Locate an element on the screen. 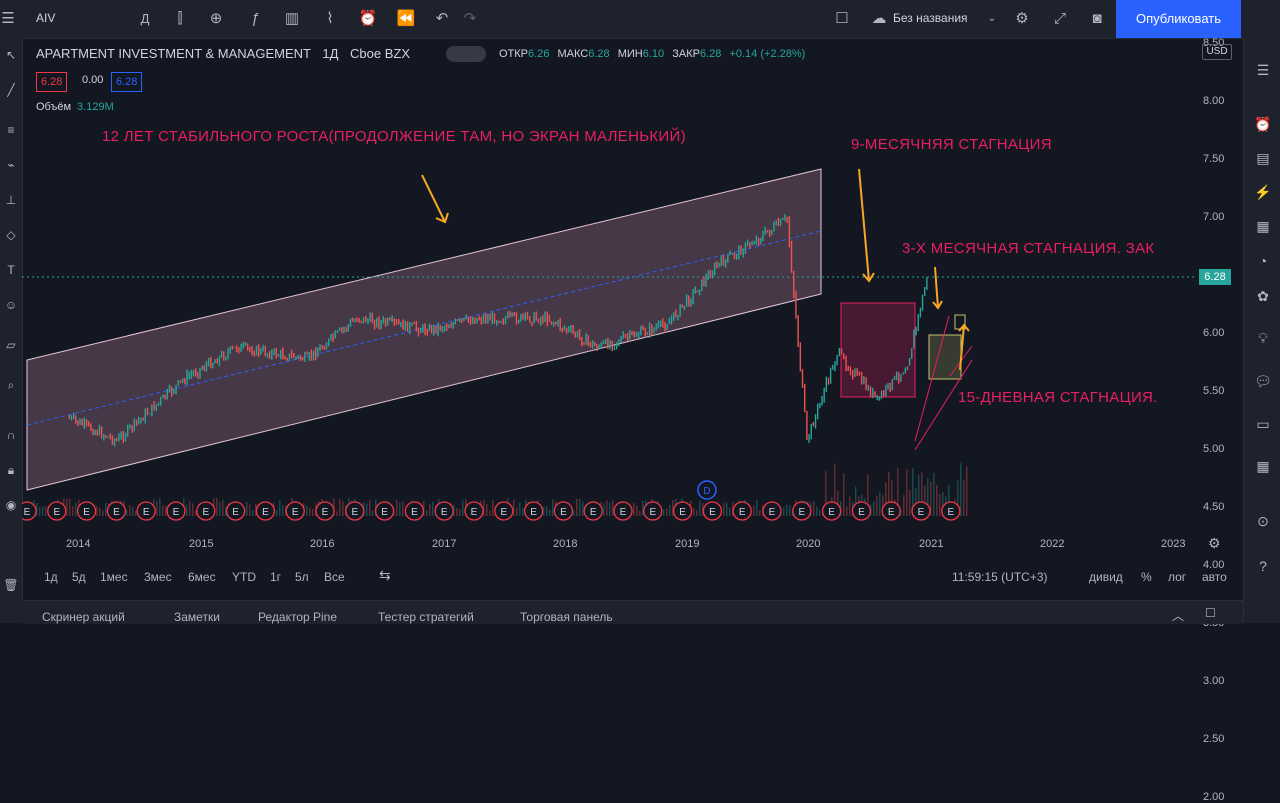  lightbulb-icon: 💡︎ is located at coordinates (1263, 338).